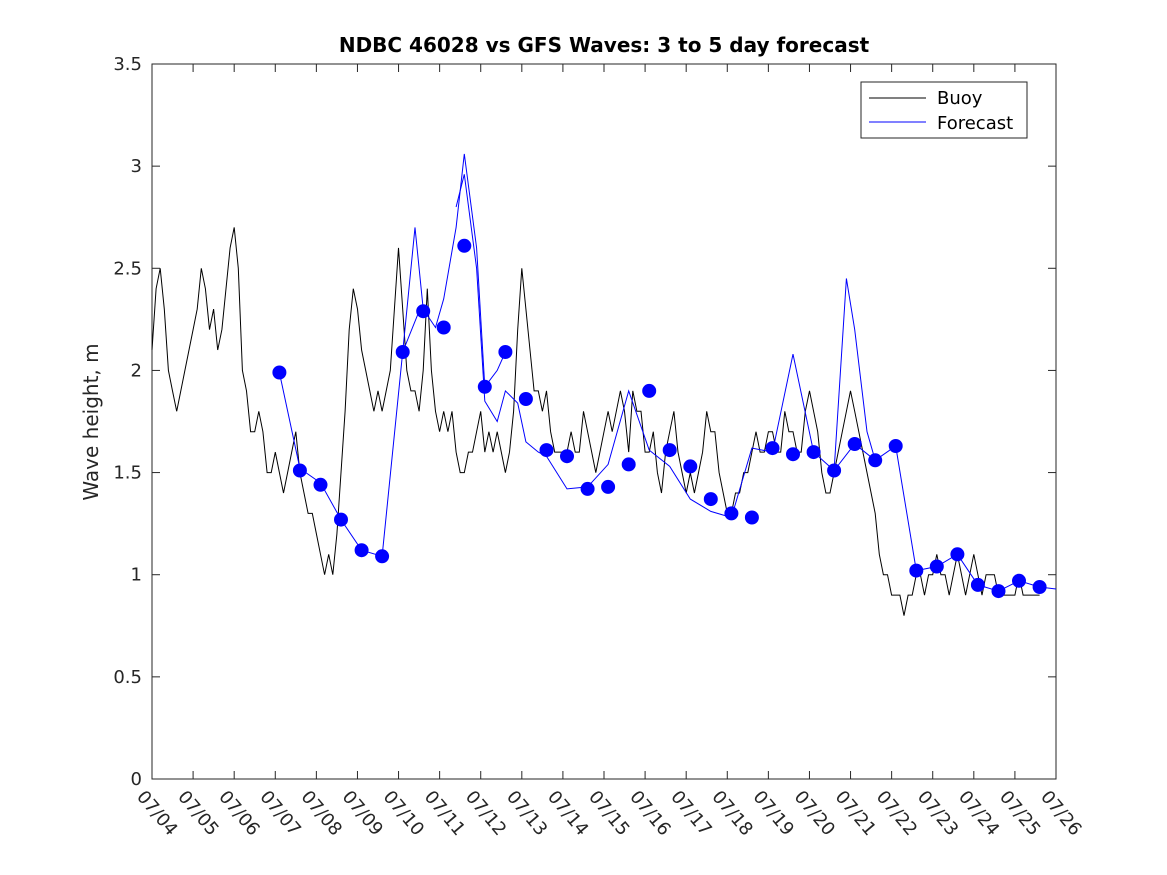 Image resolution: width=1167 pixels, height=875 pixels. I want to click on x-tick-label: 07/04, so click(156, 813).